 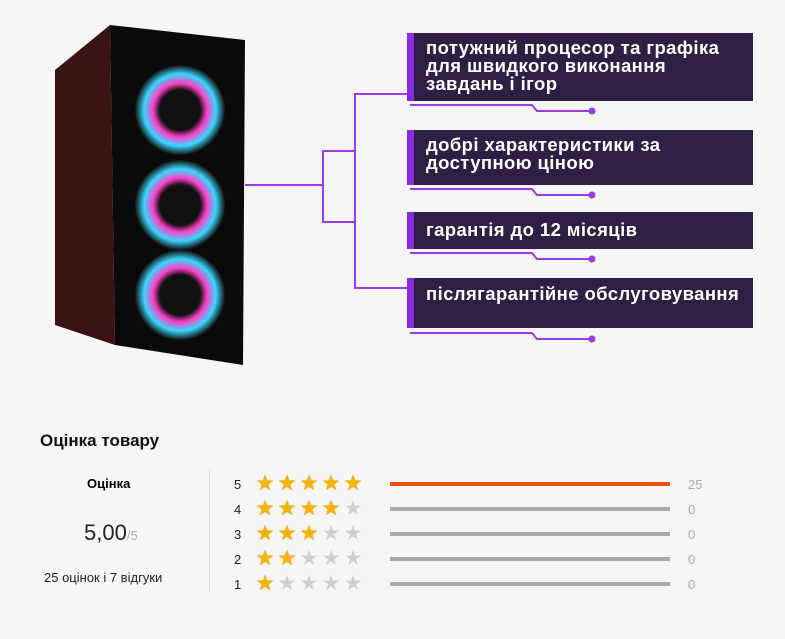 I want to click on feature-text: добрі характеристики за доступною ціною, so click(x=543, y=153).